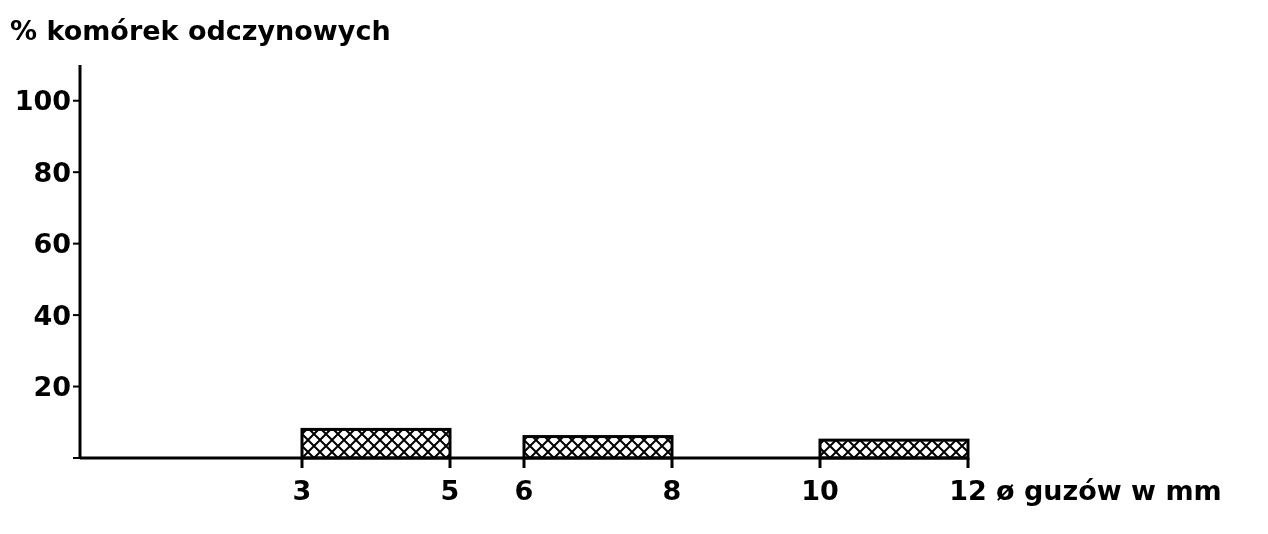 This screenshot has width=1268, height=534. Describe the element at coordinates (1109, 490) in the screenshot. I see `x-axis-title: ø guzów w mm` at that location.